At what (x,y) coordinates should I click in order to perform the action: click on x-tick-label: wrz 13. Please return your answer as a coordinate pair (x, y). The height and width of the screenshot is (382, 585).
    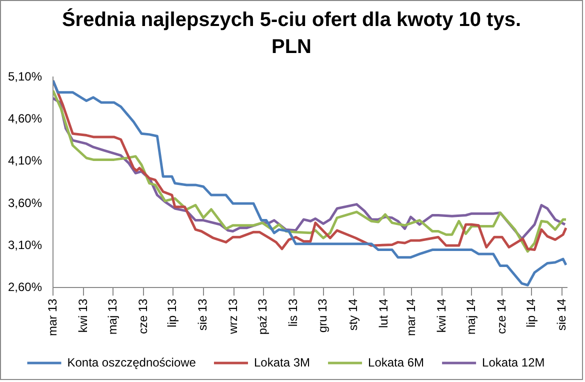
    Looking at the image, I should click on (233, 316).